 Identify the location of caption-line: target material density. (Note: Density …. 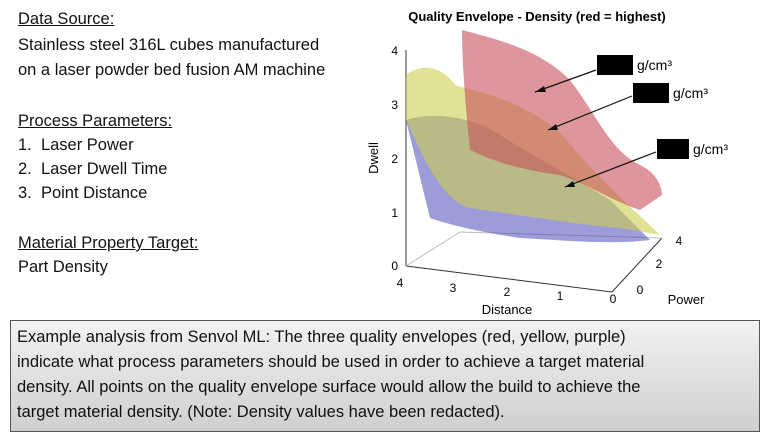
(261, 412).